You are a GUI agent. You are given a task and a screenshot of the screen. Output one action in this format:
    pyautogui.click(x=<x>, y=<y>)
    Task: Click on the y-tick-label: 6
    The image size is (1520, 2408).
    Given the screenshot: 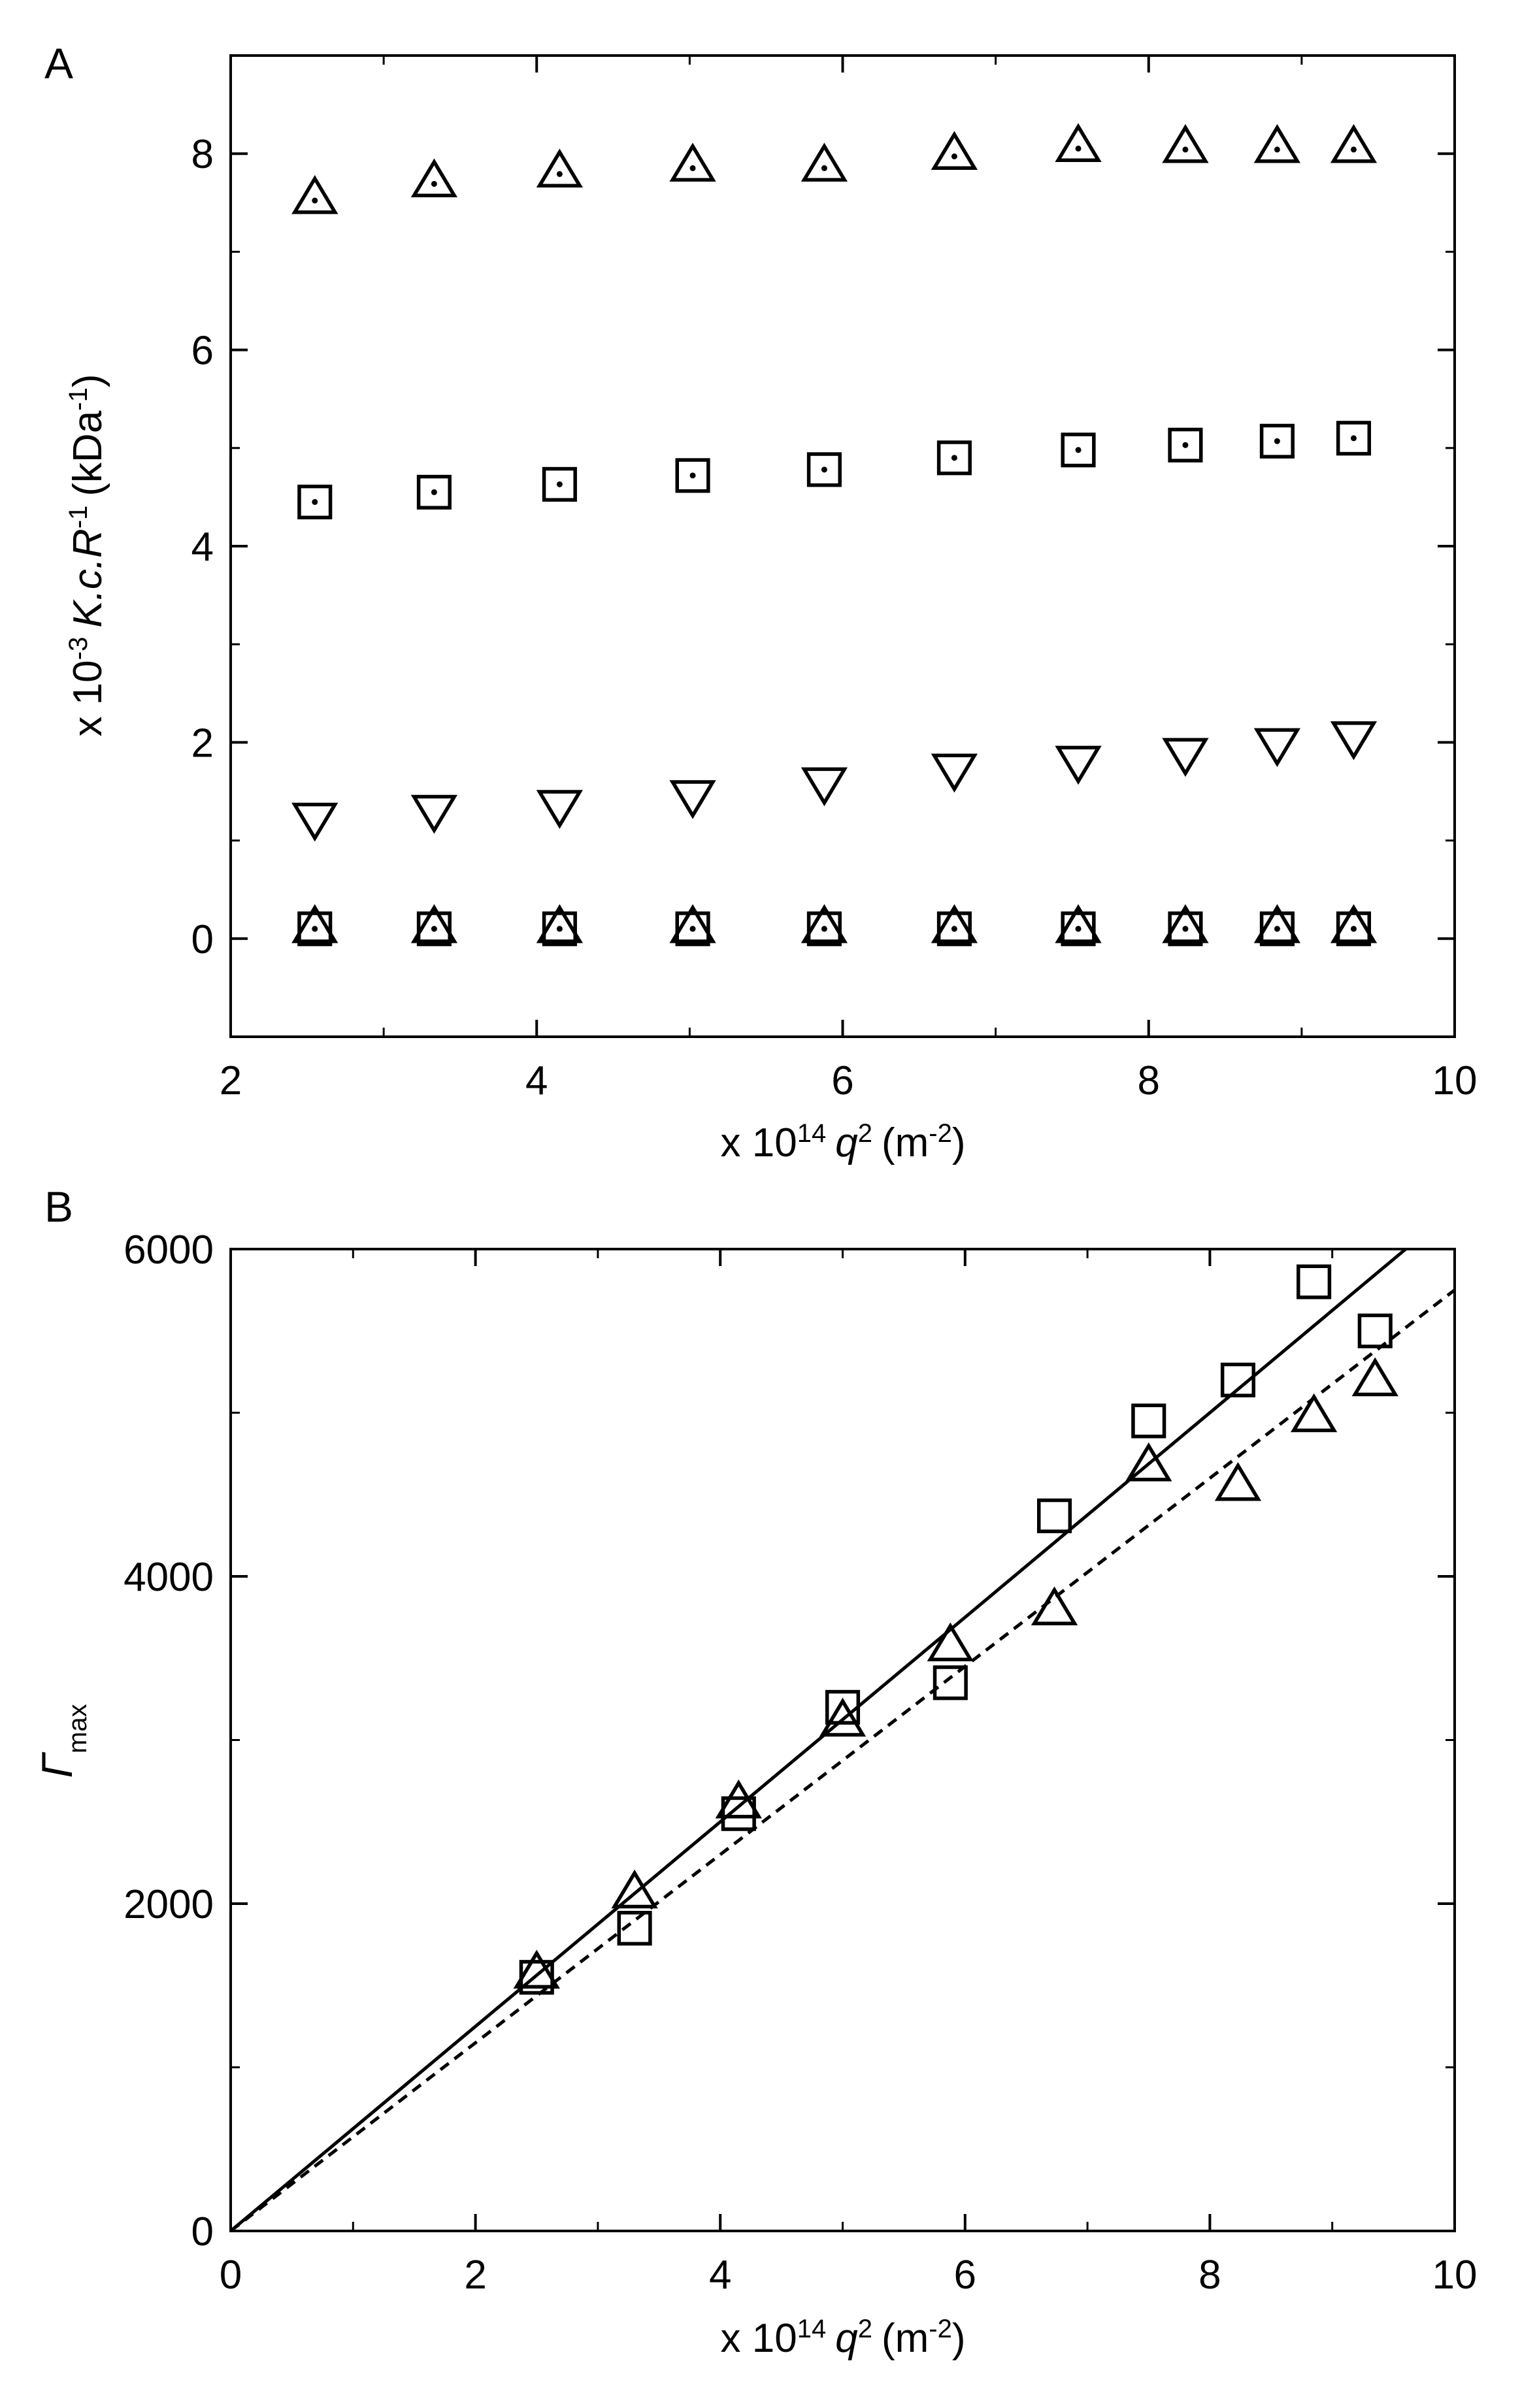 What is the action you would take?
    pyautogui.click(x=202, y=351)
    